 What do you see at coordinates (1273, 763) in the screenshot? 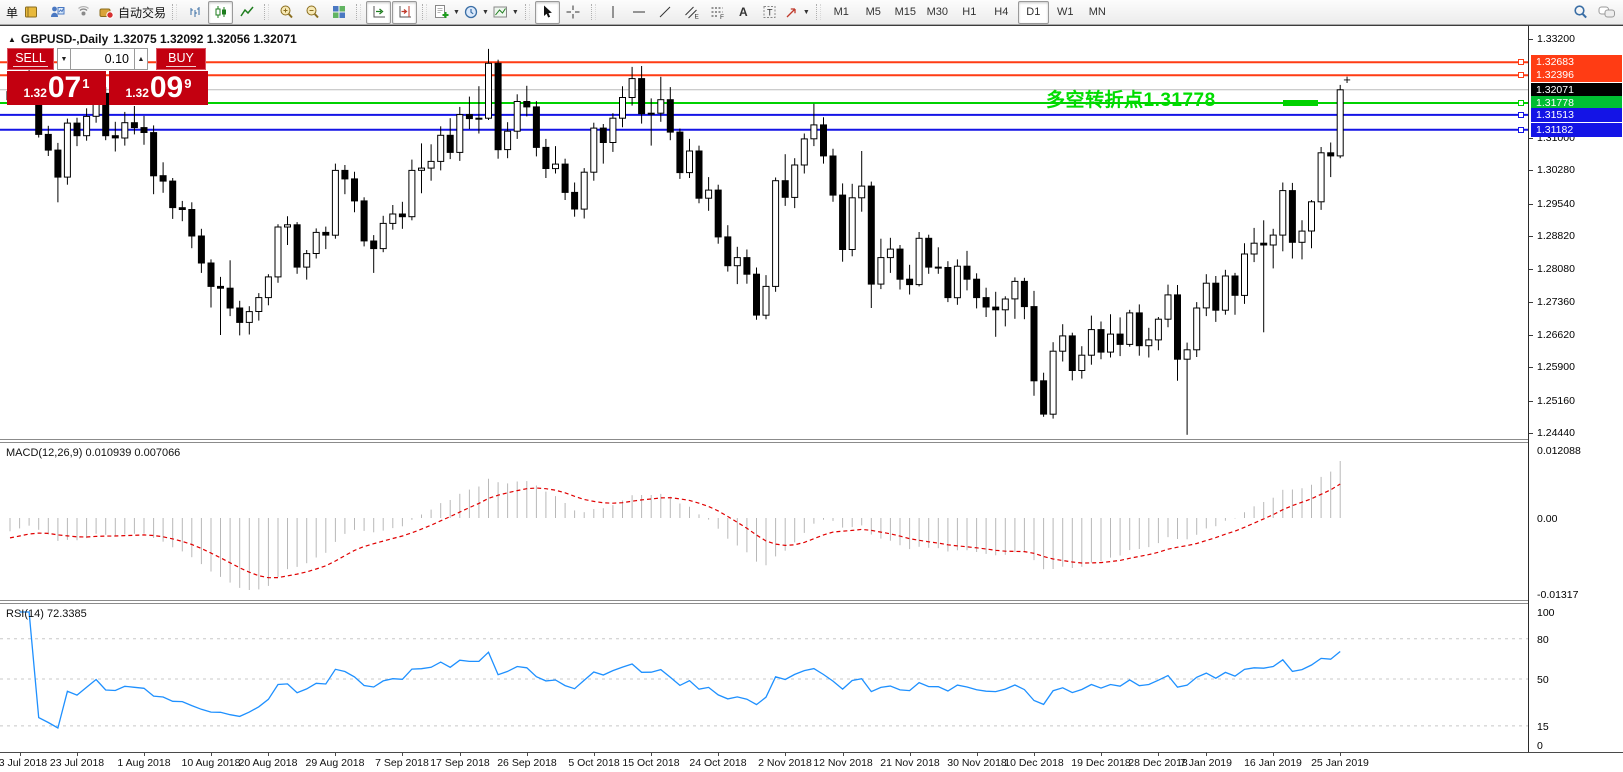
I see `time-axis-label: 16 Jan 2019` at bounding box center [1273, 763].